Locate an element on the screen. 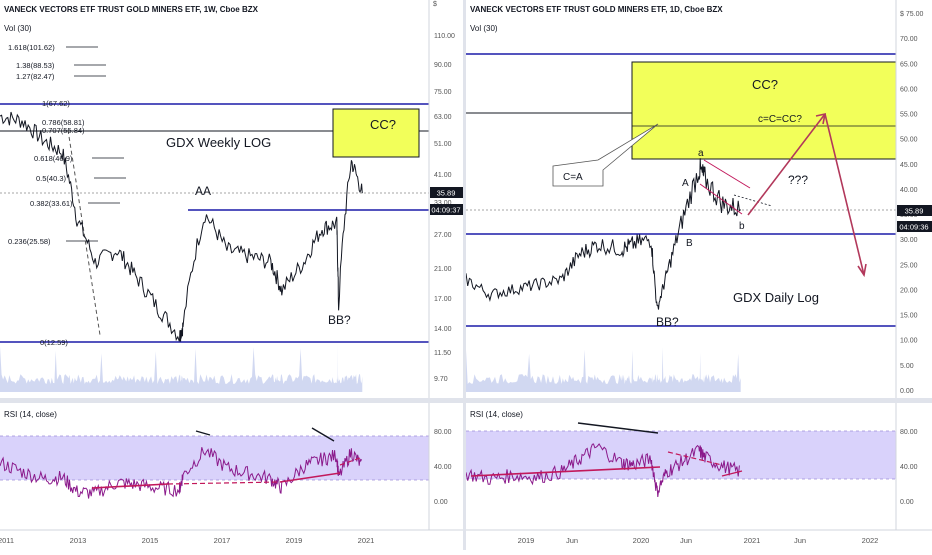 The height and width of the screenshot is (555, 932). daily-axis-bg is located at coordinates (914, 265).